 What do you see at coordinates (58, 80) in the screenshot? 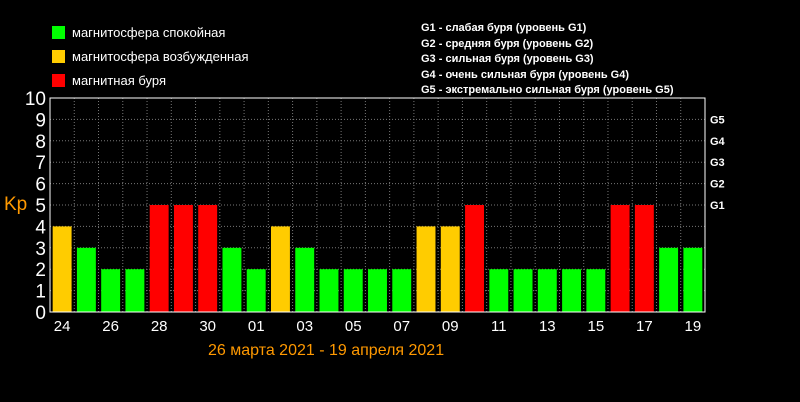
I see `legend-swatch-storm` at bounding box center [58, 80].